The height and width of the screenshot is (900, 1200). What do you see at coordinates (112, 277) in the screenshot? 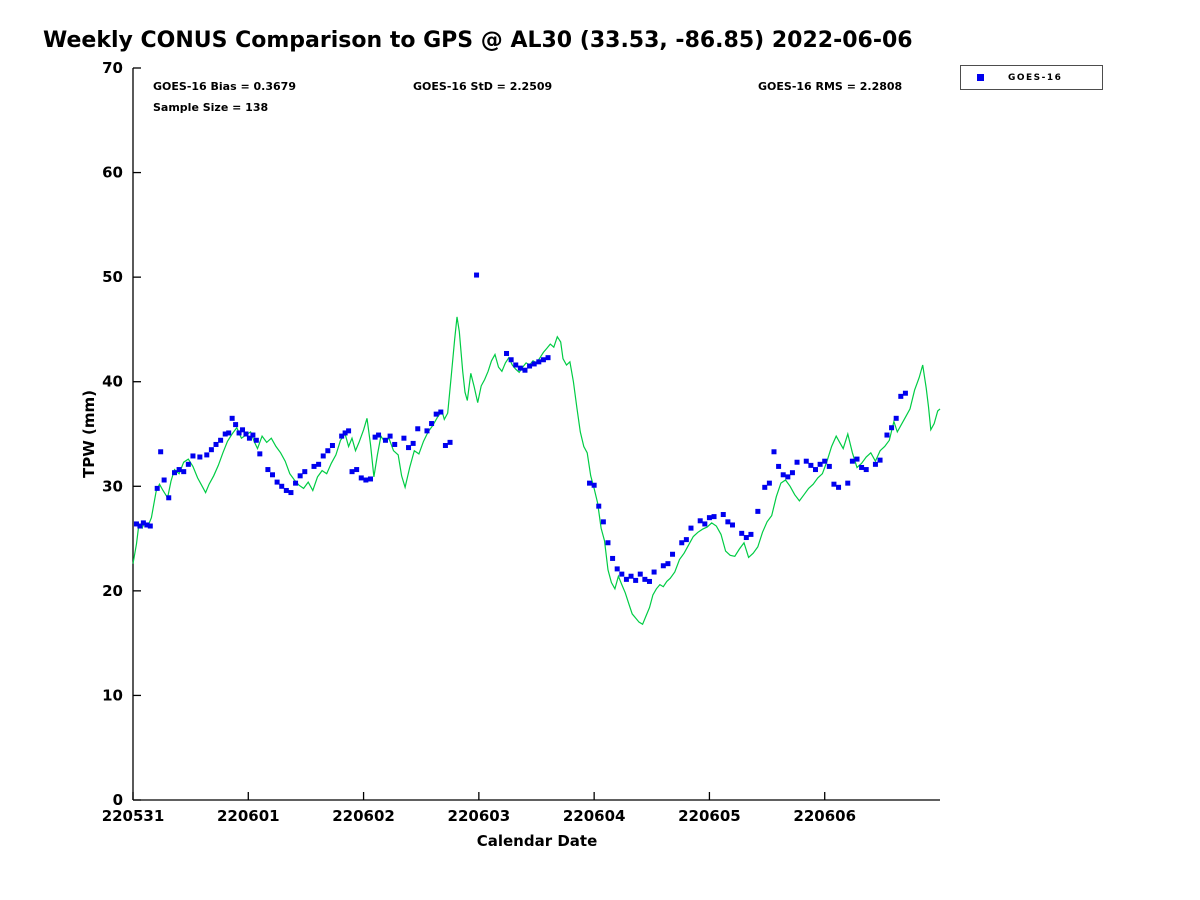
I see `svg-text: 50` at bounding box center [112, 277].